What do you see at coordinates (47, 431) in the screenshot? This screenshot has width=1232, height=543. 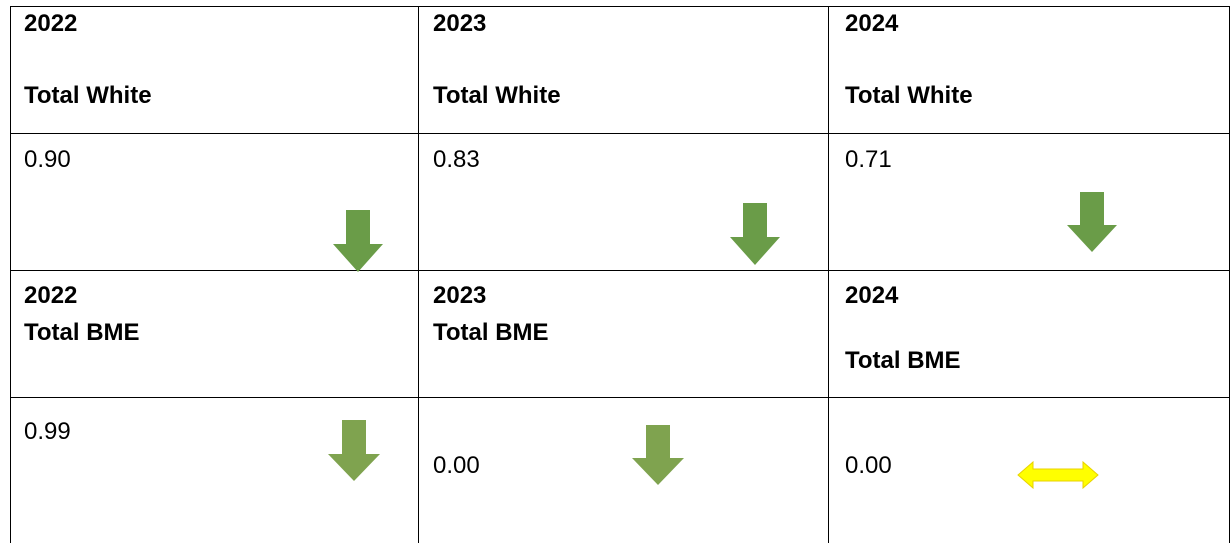 I see `value: 0.99` at bounding box center [47, 431].